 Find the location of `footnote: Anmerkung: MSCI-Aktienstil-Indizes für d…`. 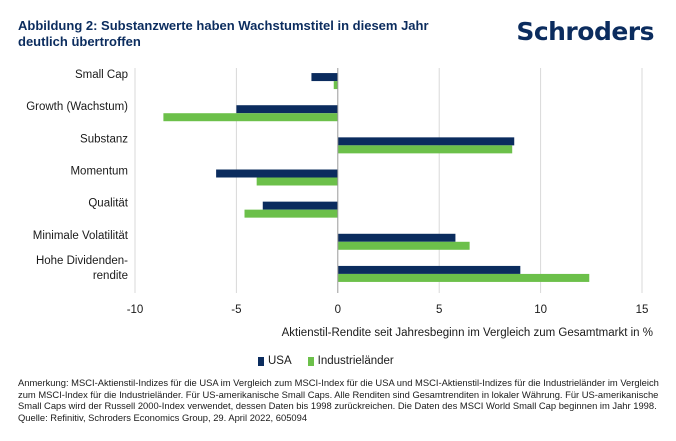

footnote: Anmerkung: MSCI-Aktienstil-Indizes für d… is located at coordinates (338, 400).